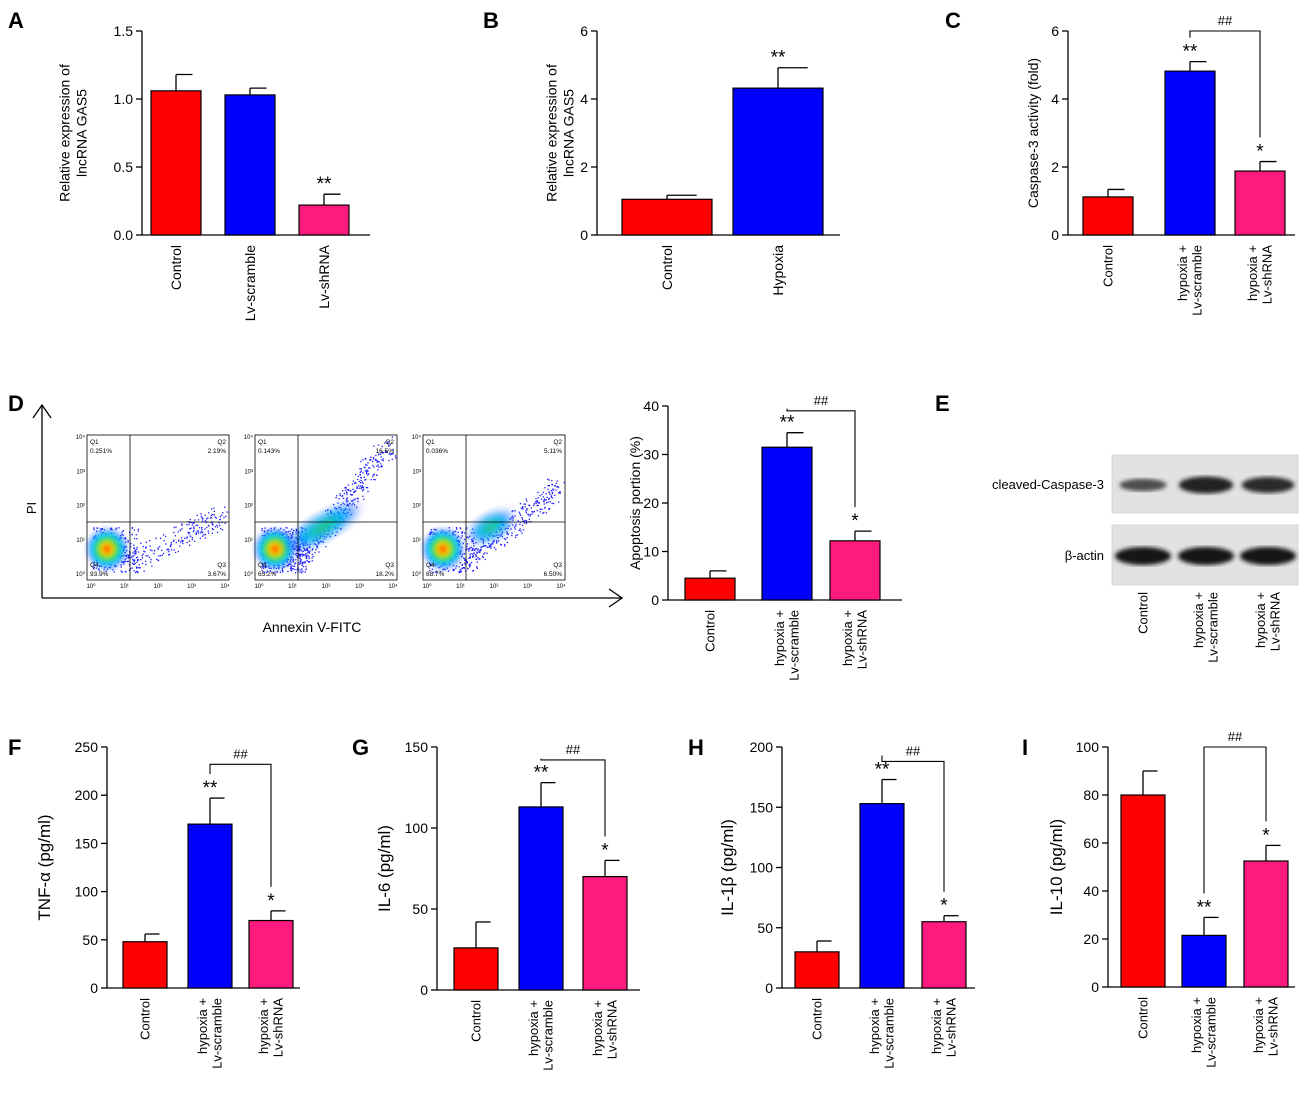  Describe the element at coordinates (1143, 613) in the screenshot. I see `blot-lane-label: Control` at that location.